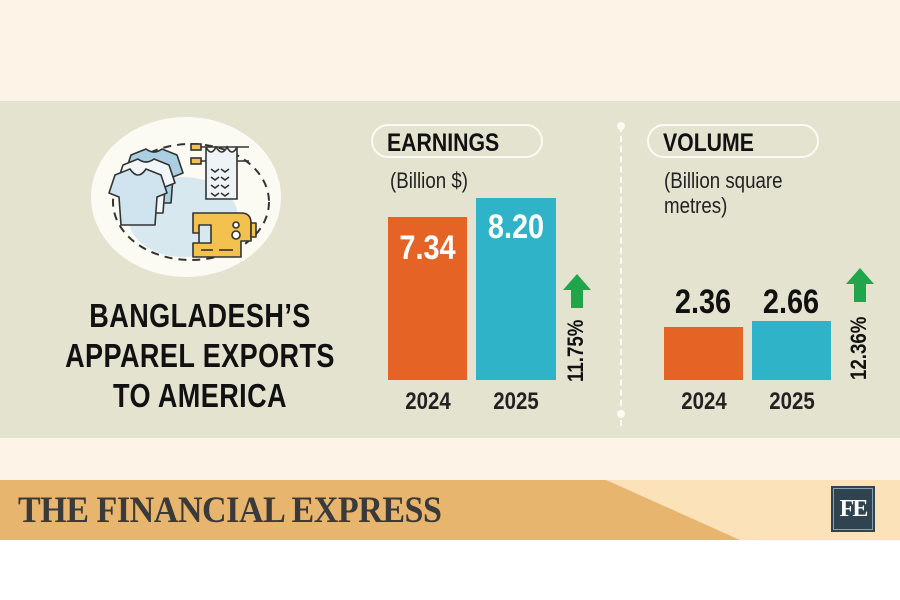 Image resolution: width=900 pixels, height=600 pixels. I want to click on knitting-icon, so click(219, 171).